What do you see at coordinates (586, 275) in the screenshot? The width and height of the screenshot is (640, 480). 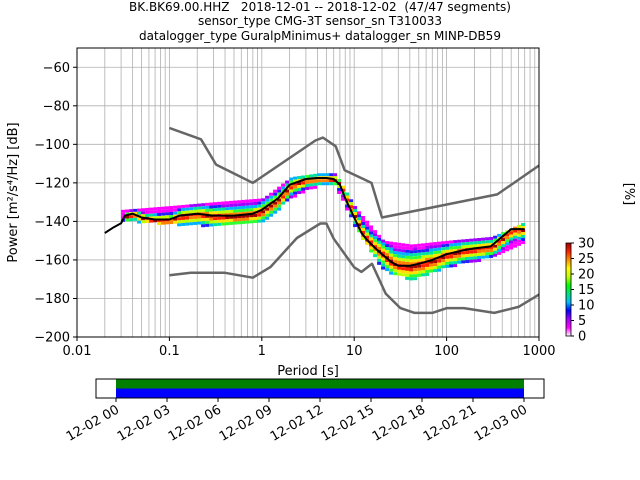 I see `colorbar-tick-label: 20` at bounding box center [586, 275].